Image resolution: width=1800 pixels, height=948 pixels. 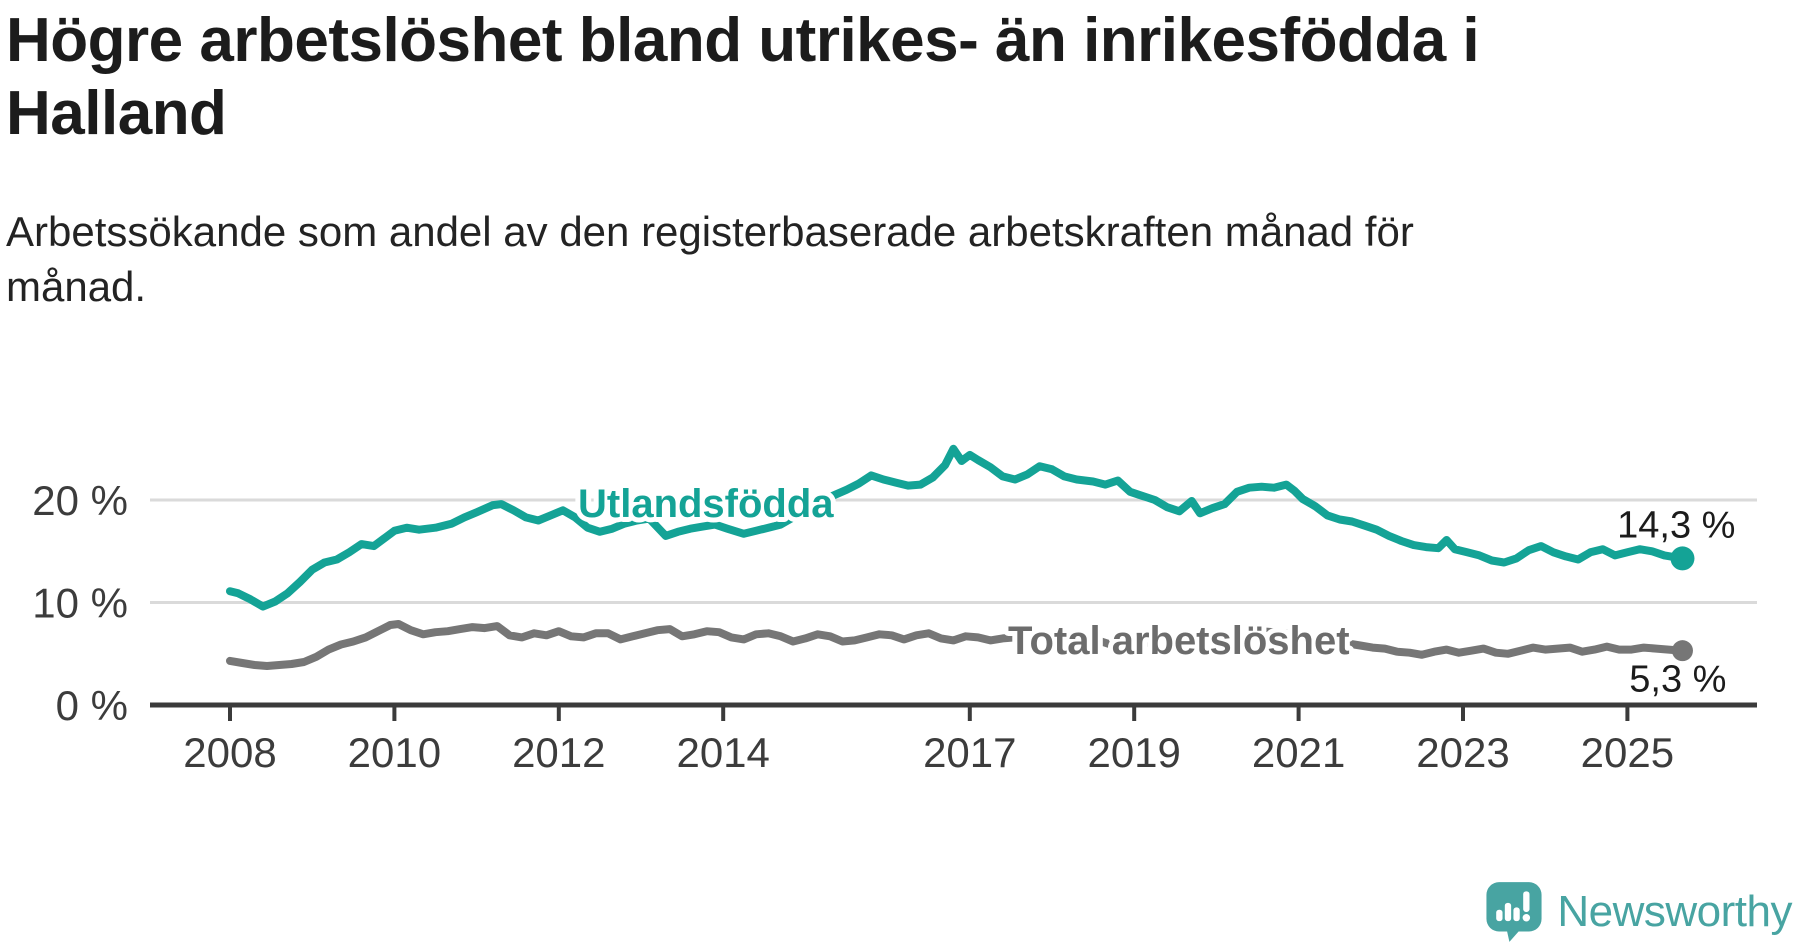 I want to click on newsworthy-logo: Newsworthy, so click(x=1638, y=912).